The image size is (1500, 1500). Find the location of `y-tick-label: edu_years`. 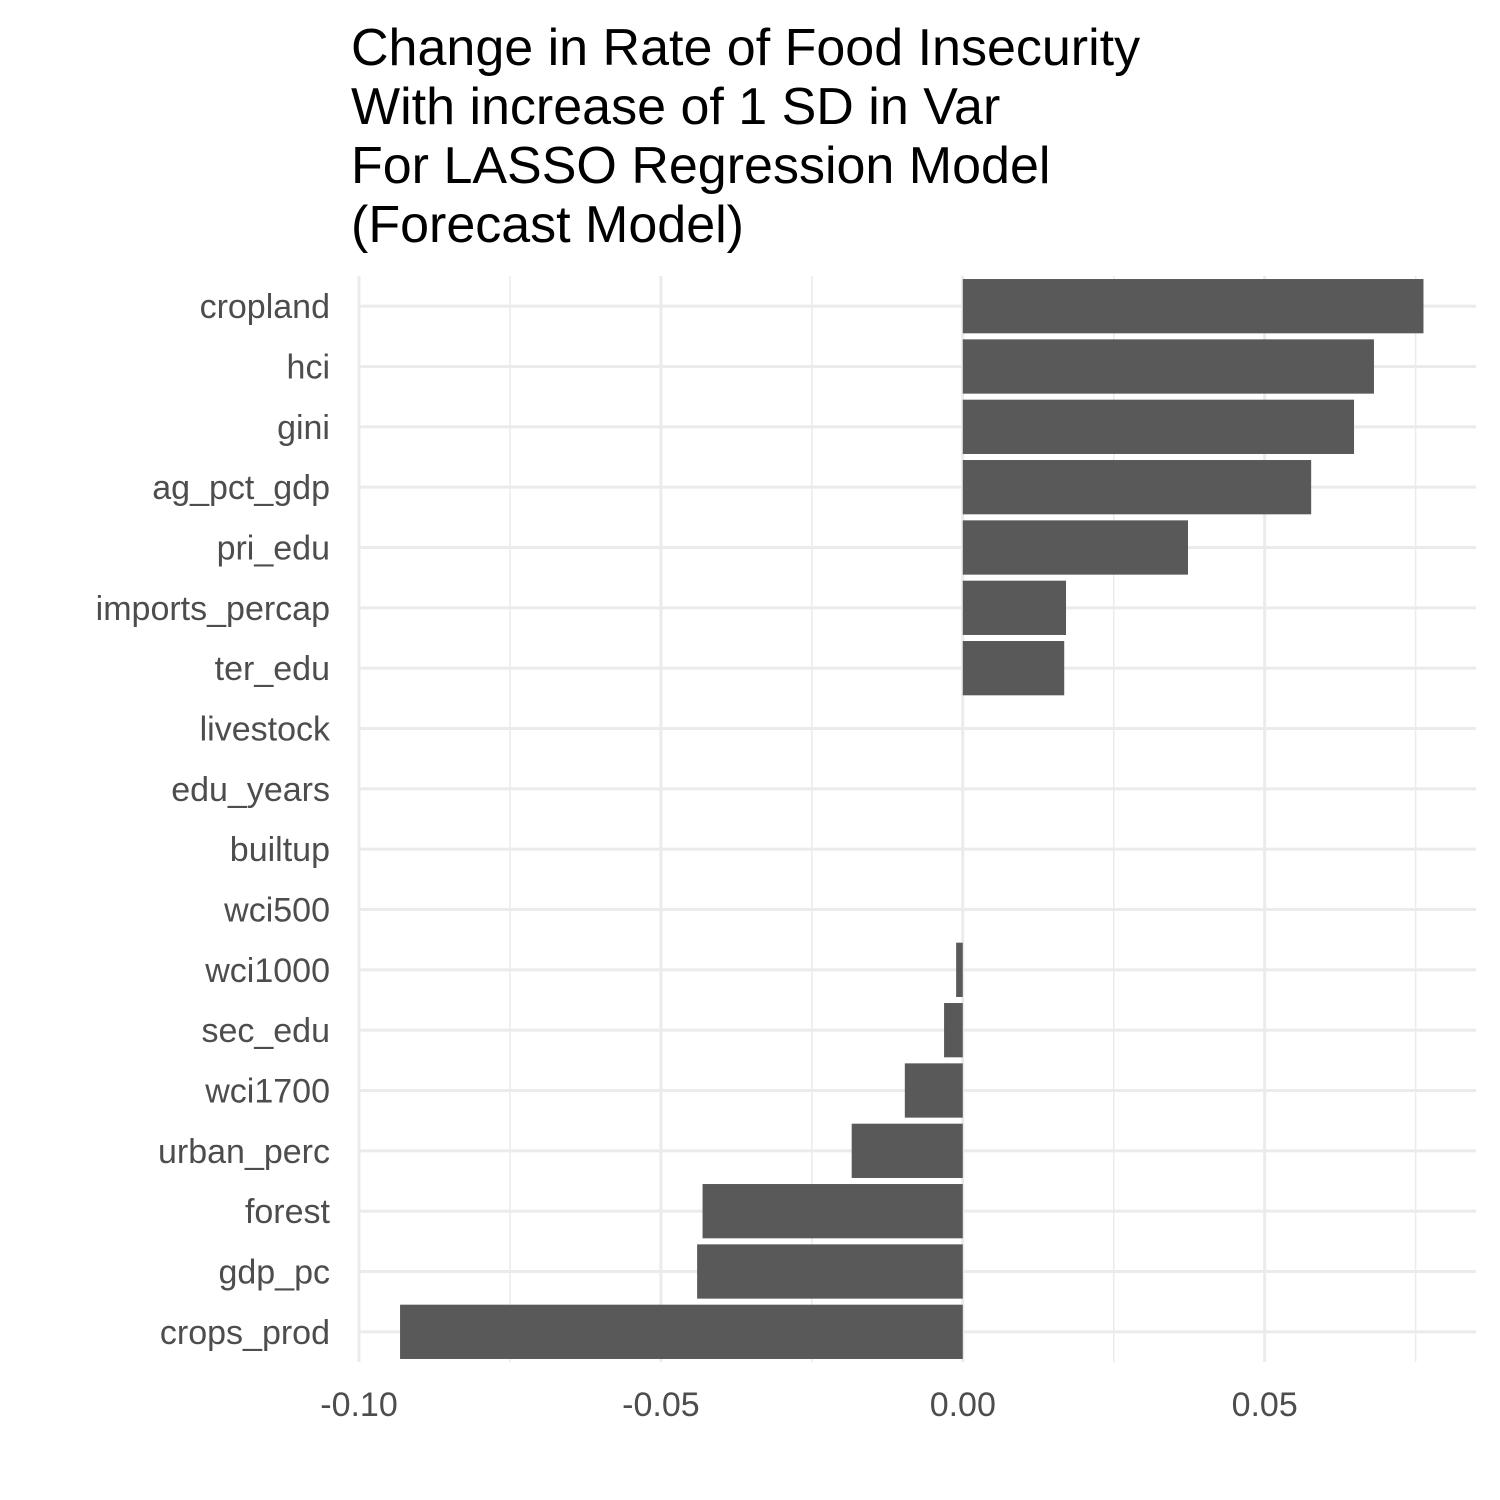

y-tick-label: edu_years is located at coordinates (250, 790).